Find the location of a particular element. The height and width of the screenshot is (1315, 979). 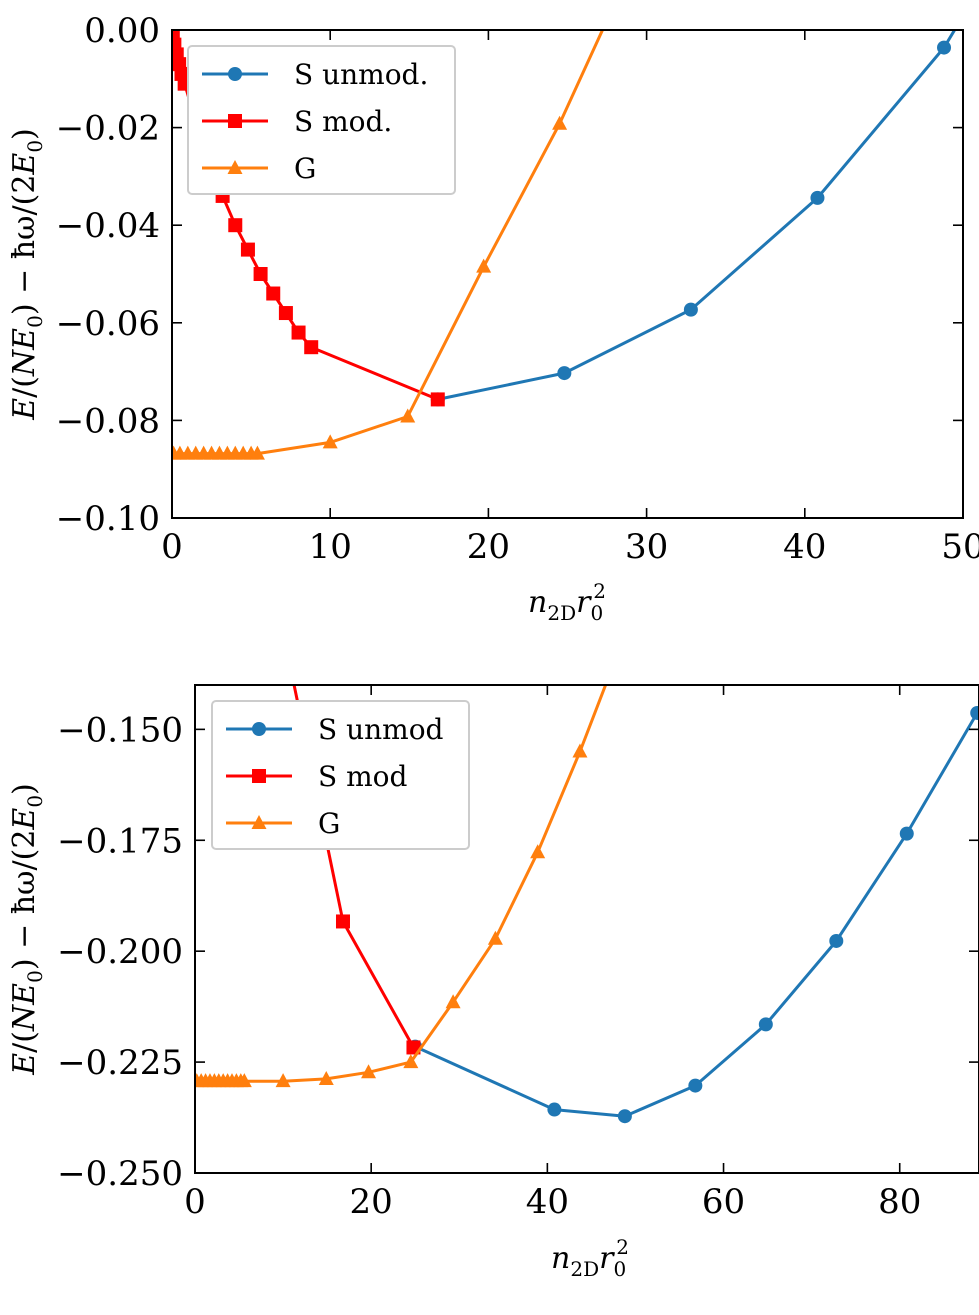

series-line is located at coordinates (697, 215).